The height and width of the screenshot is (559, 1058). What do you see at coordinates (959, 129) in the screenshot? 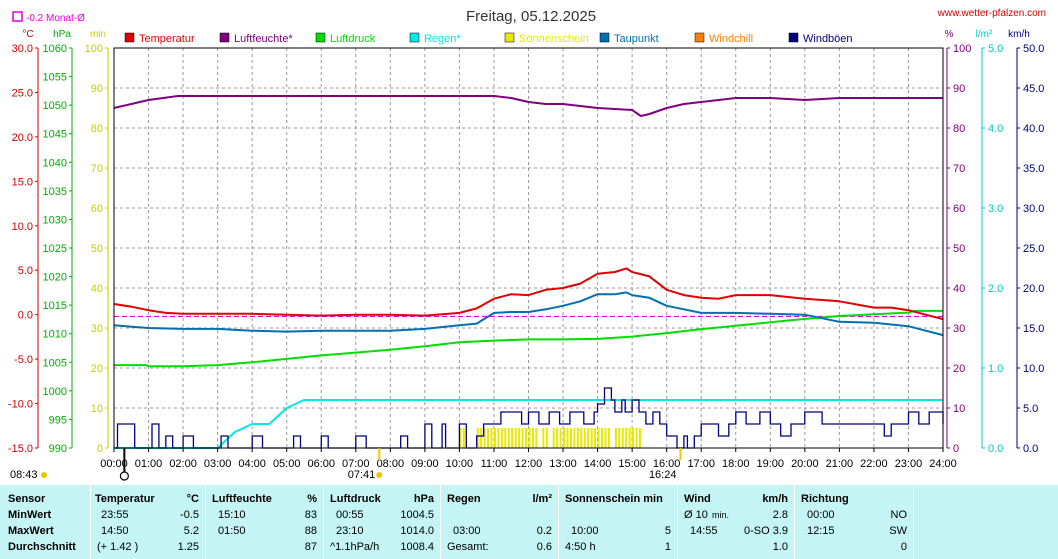
I see `humidity-axis-tick-label: 80` at bounding box center [959, 129].